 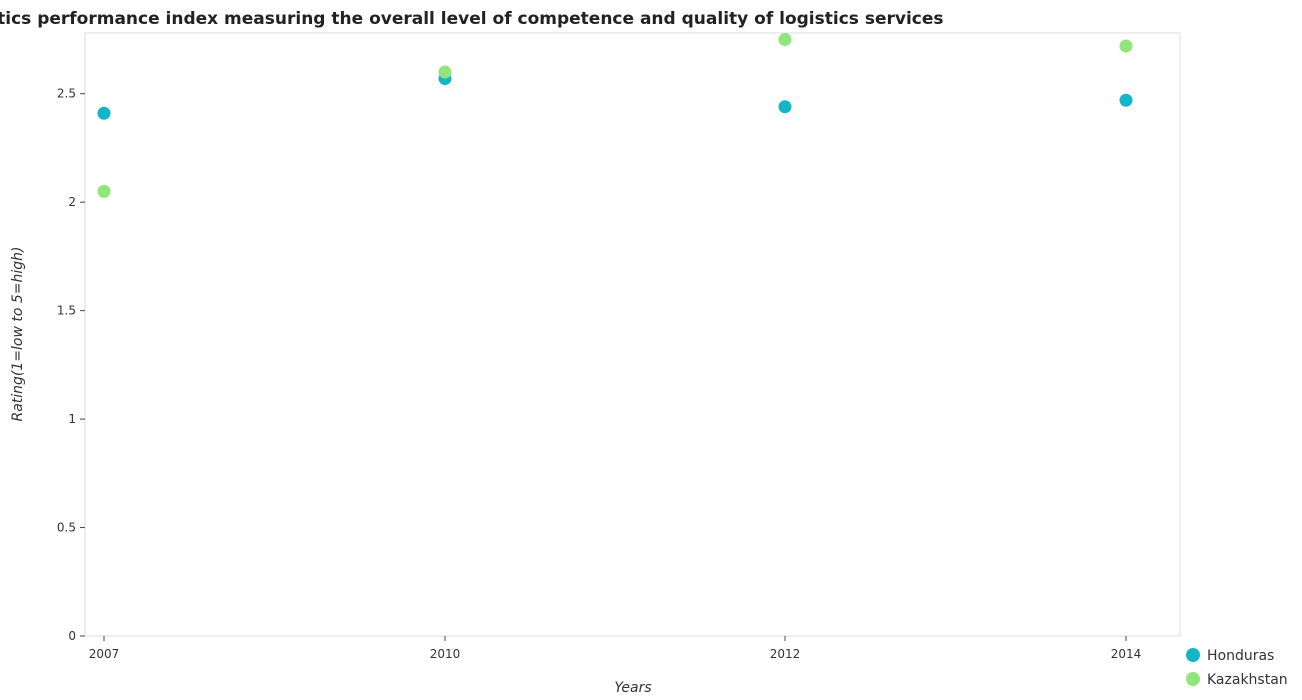 I want to click on y-axis-label: Rating(1=low to 5=high), so click(x=18, y=333).